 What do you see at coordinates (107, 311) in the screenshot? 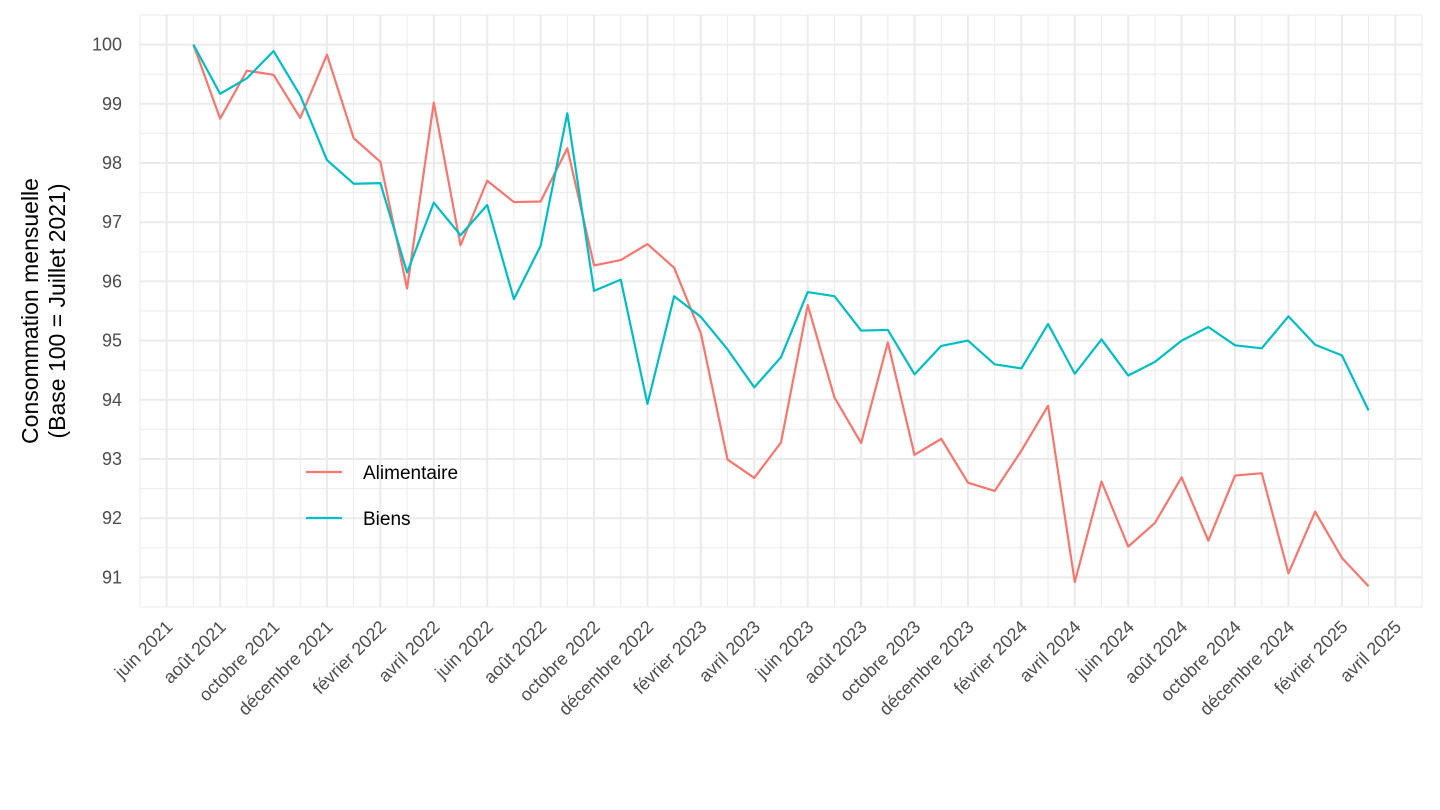
I see `y-axis-tick-labels: 91 92 93 94 95 96 97 98 99 100` at bounding box center [107, 311].